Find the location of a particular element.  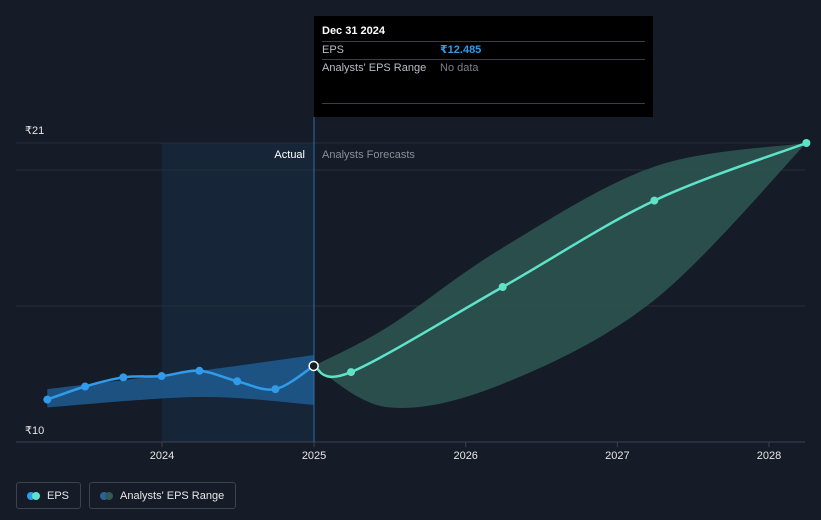

legend: EPS Analysts' EPS Range is located at coordinates (126, 495).